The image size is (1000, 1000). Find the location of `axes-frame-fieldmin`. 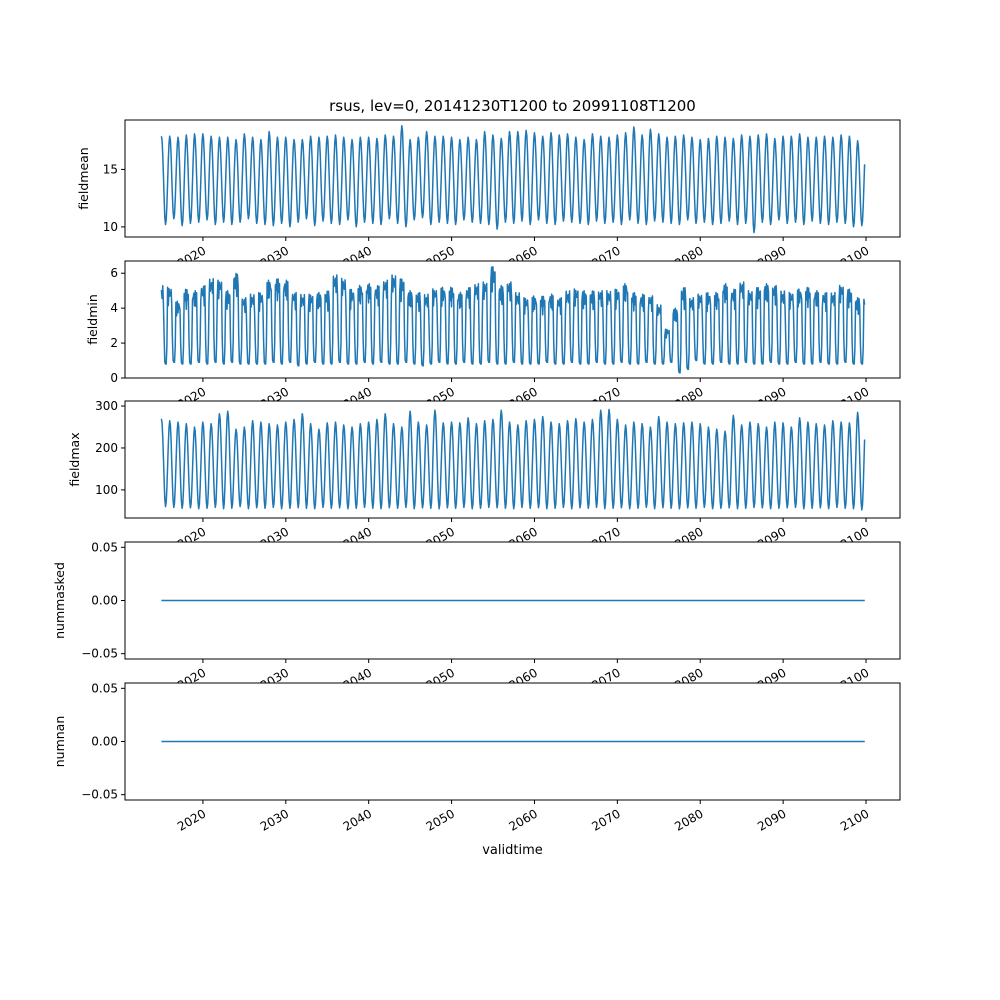

axes-frame-fieldmin is located at coordinates (512, 319).